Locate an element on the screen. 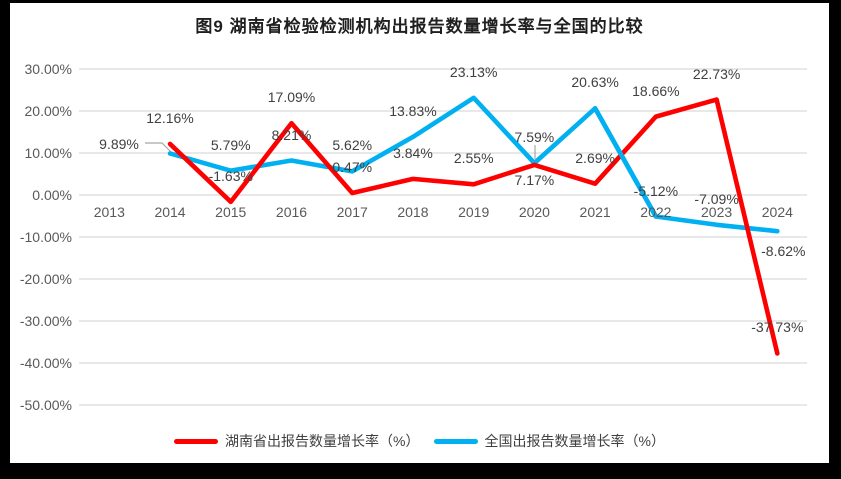 The image size is (841, 479). data-label: -1.63% is located at coordinates (230, 175).